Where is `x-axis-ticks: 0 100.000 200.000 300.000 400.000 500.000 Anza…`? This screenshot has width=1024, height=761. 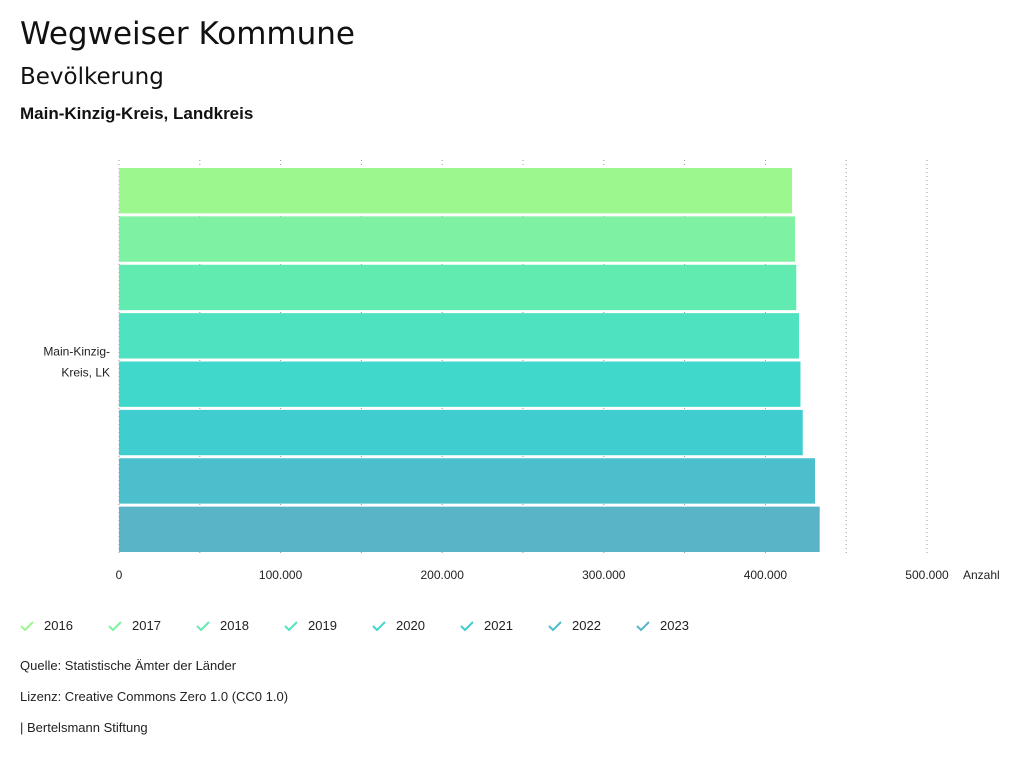 x-axis-ticks: 0 100.000 200.000 300.000 400.000 500.000 Anza… is located at coordinates (558, 575).